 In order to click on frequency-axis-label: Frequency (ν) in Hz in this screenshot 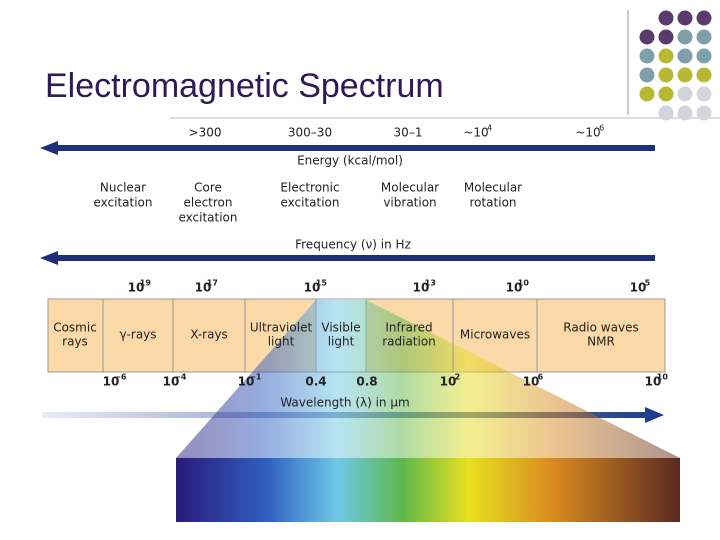, I will do `click(353, 245)`.